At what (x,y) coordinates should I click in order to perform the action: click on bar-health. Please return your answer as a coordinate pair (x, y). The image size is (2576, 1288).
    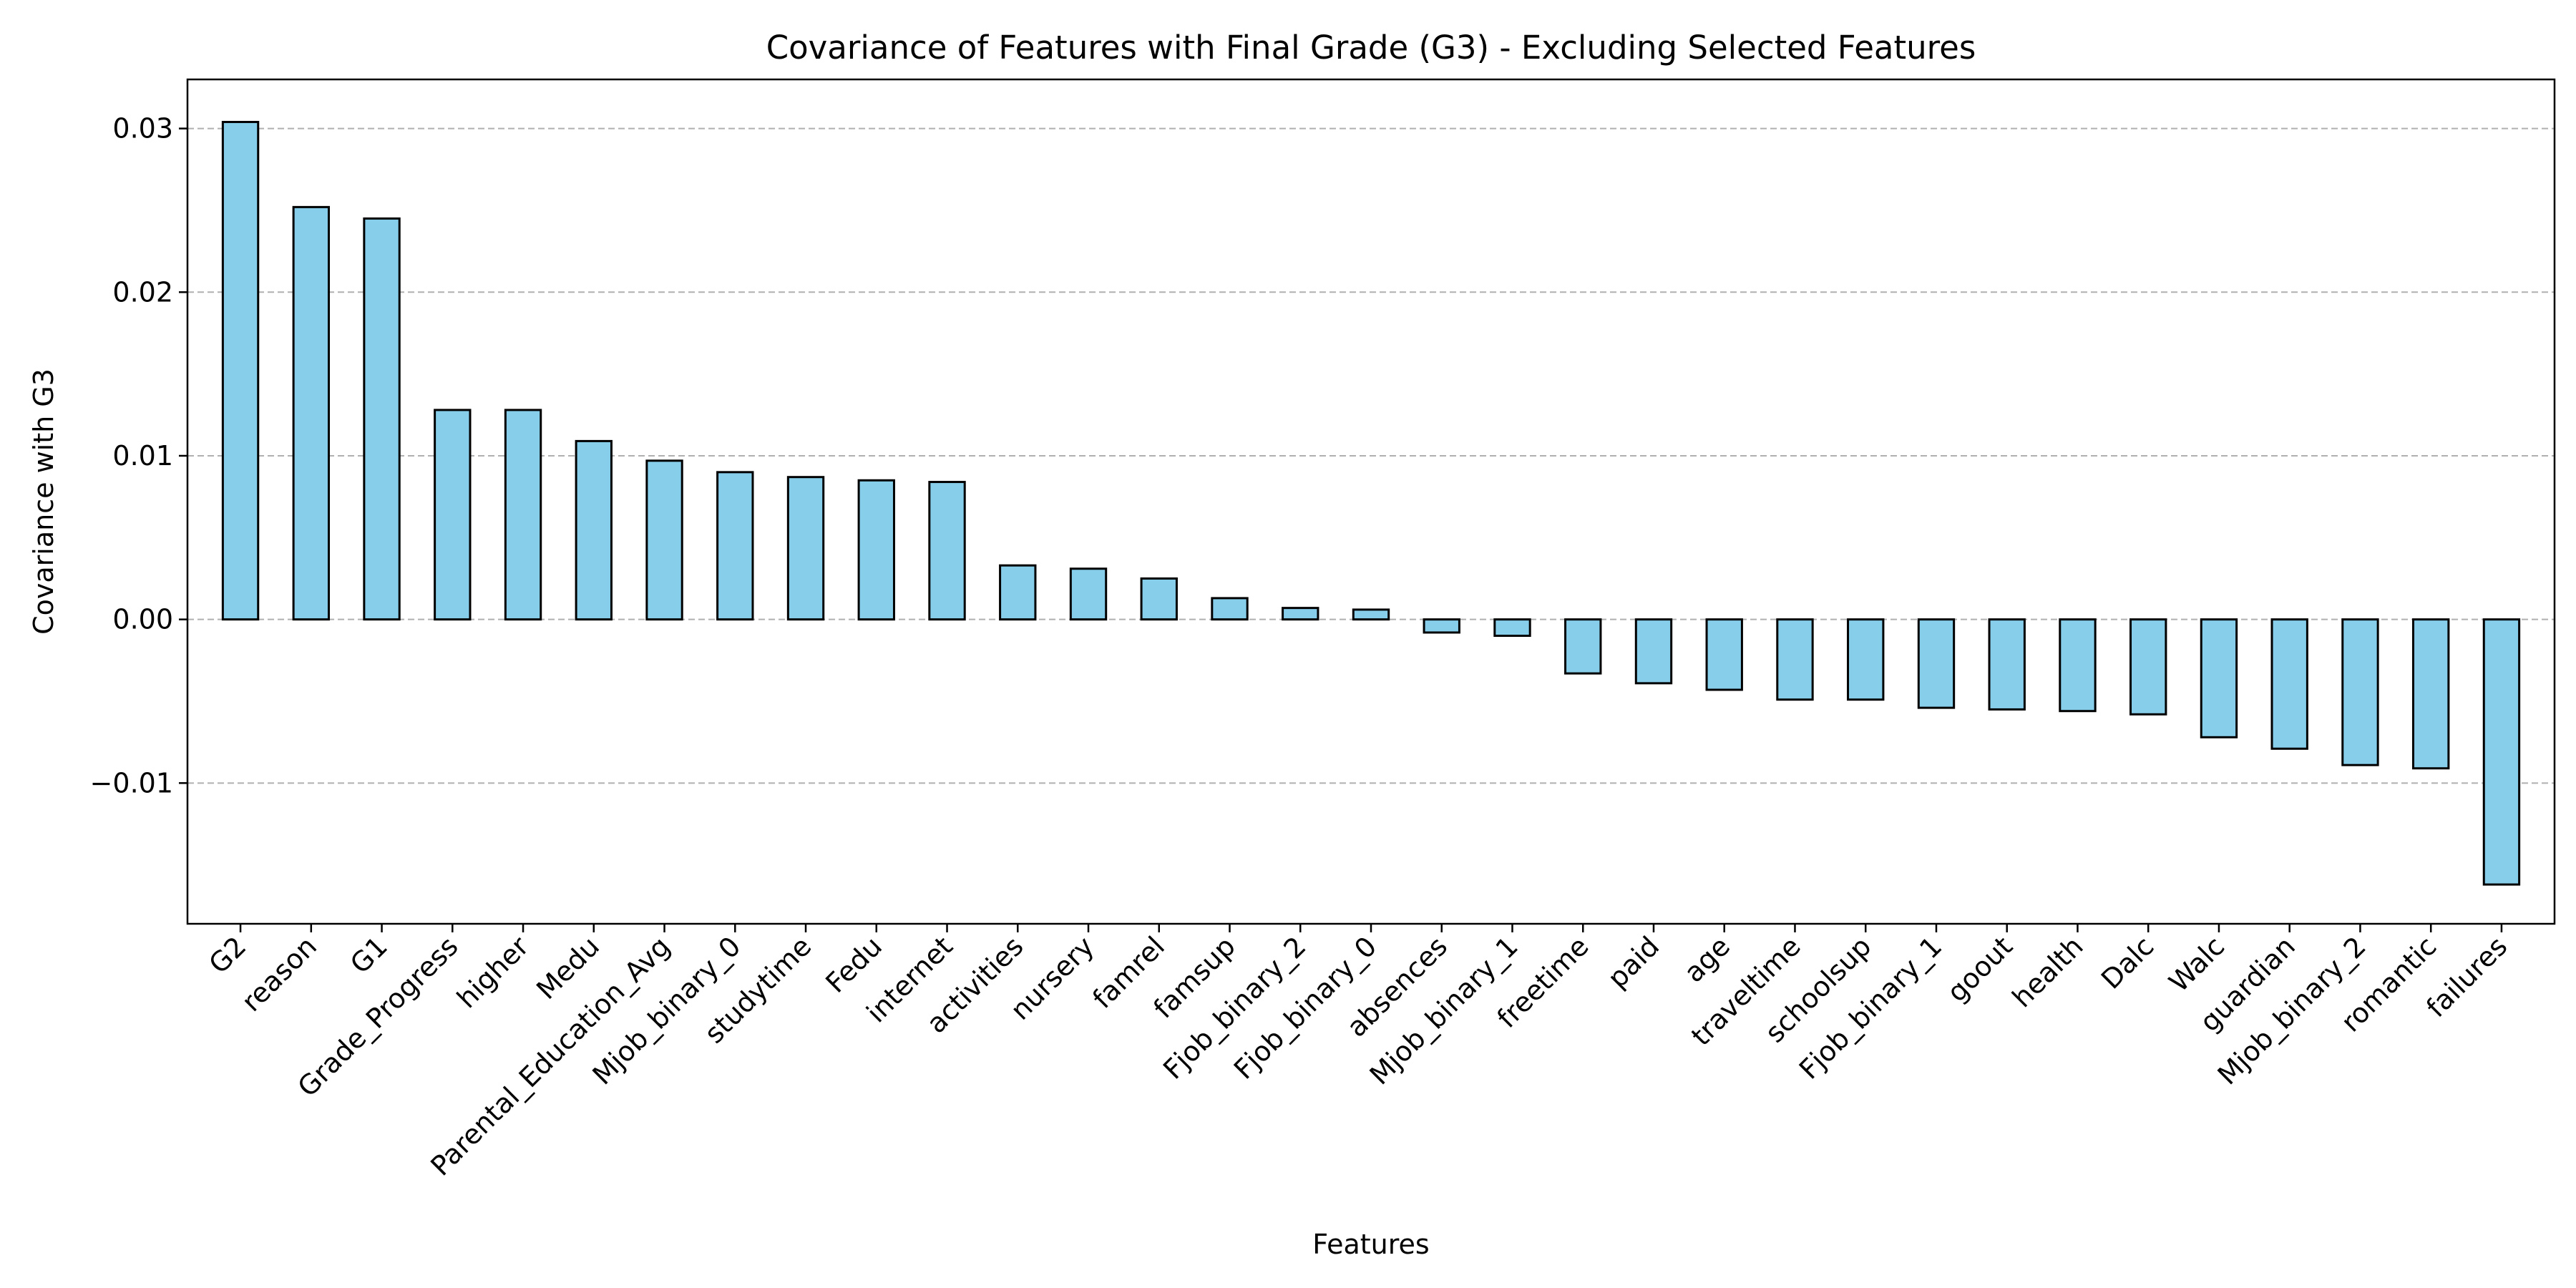
    Looking at the image, I should click on (2078, 665).